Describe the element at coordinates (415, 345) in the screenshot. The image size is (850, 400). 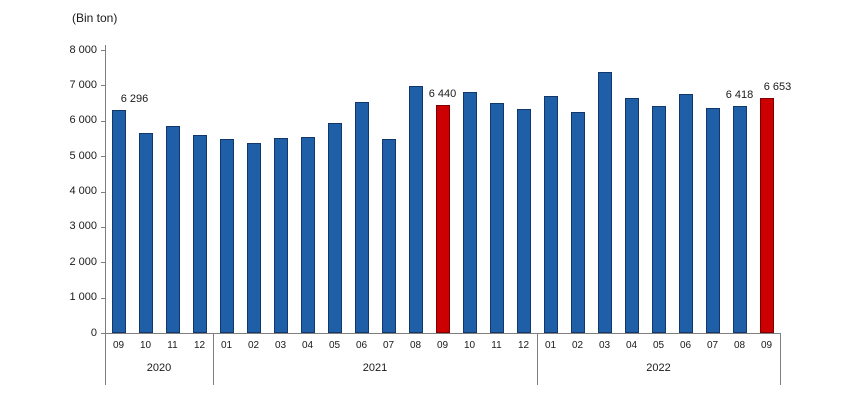
I see `x-tick-label-2021-08: 08` at that location.